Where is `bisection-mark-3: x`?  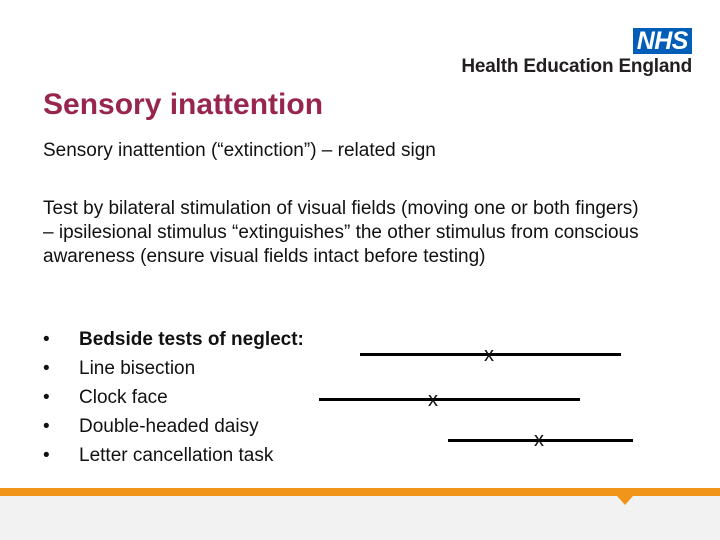 bisection-mark-3: x is located at coordinates (539, 440).